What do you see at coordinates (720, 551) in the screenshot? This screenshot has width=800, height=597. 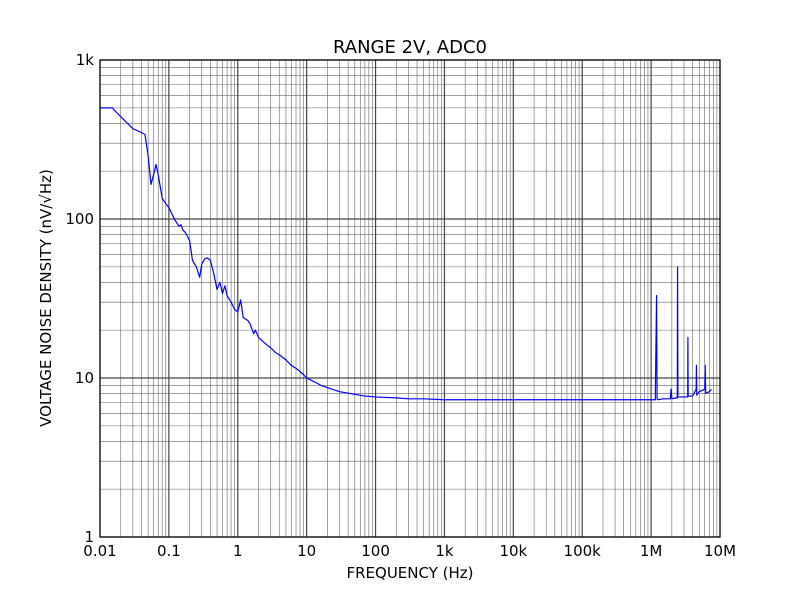 I see `x-tick-label: 10M` at bounding box center [720, 551].